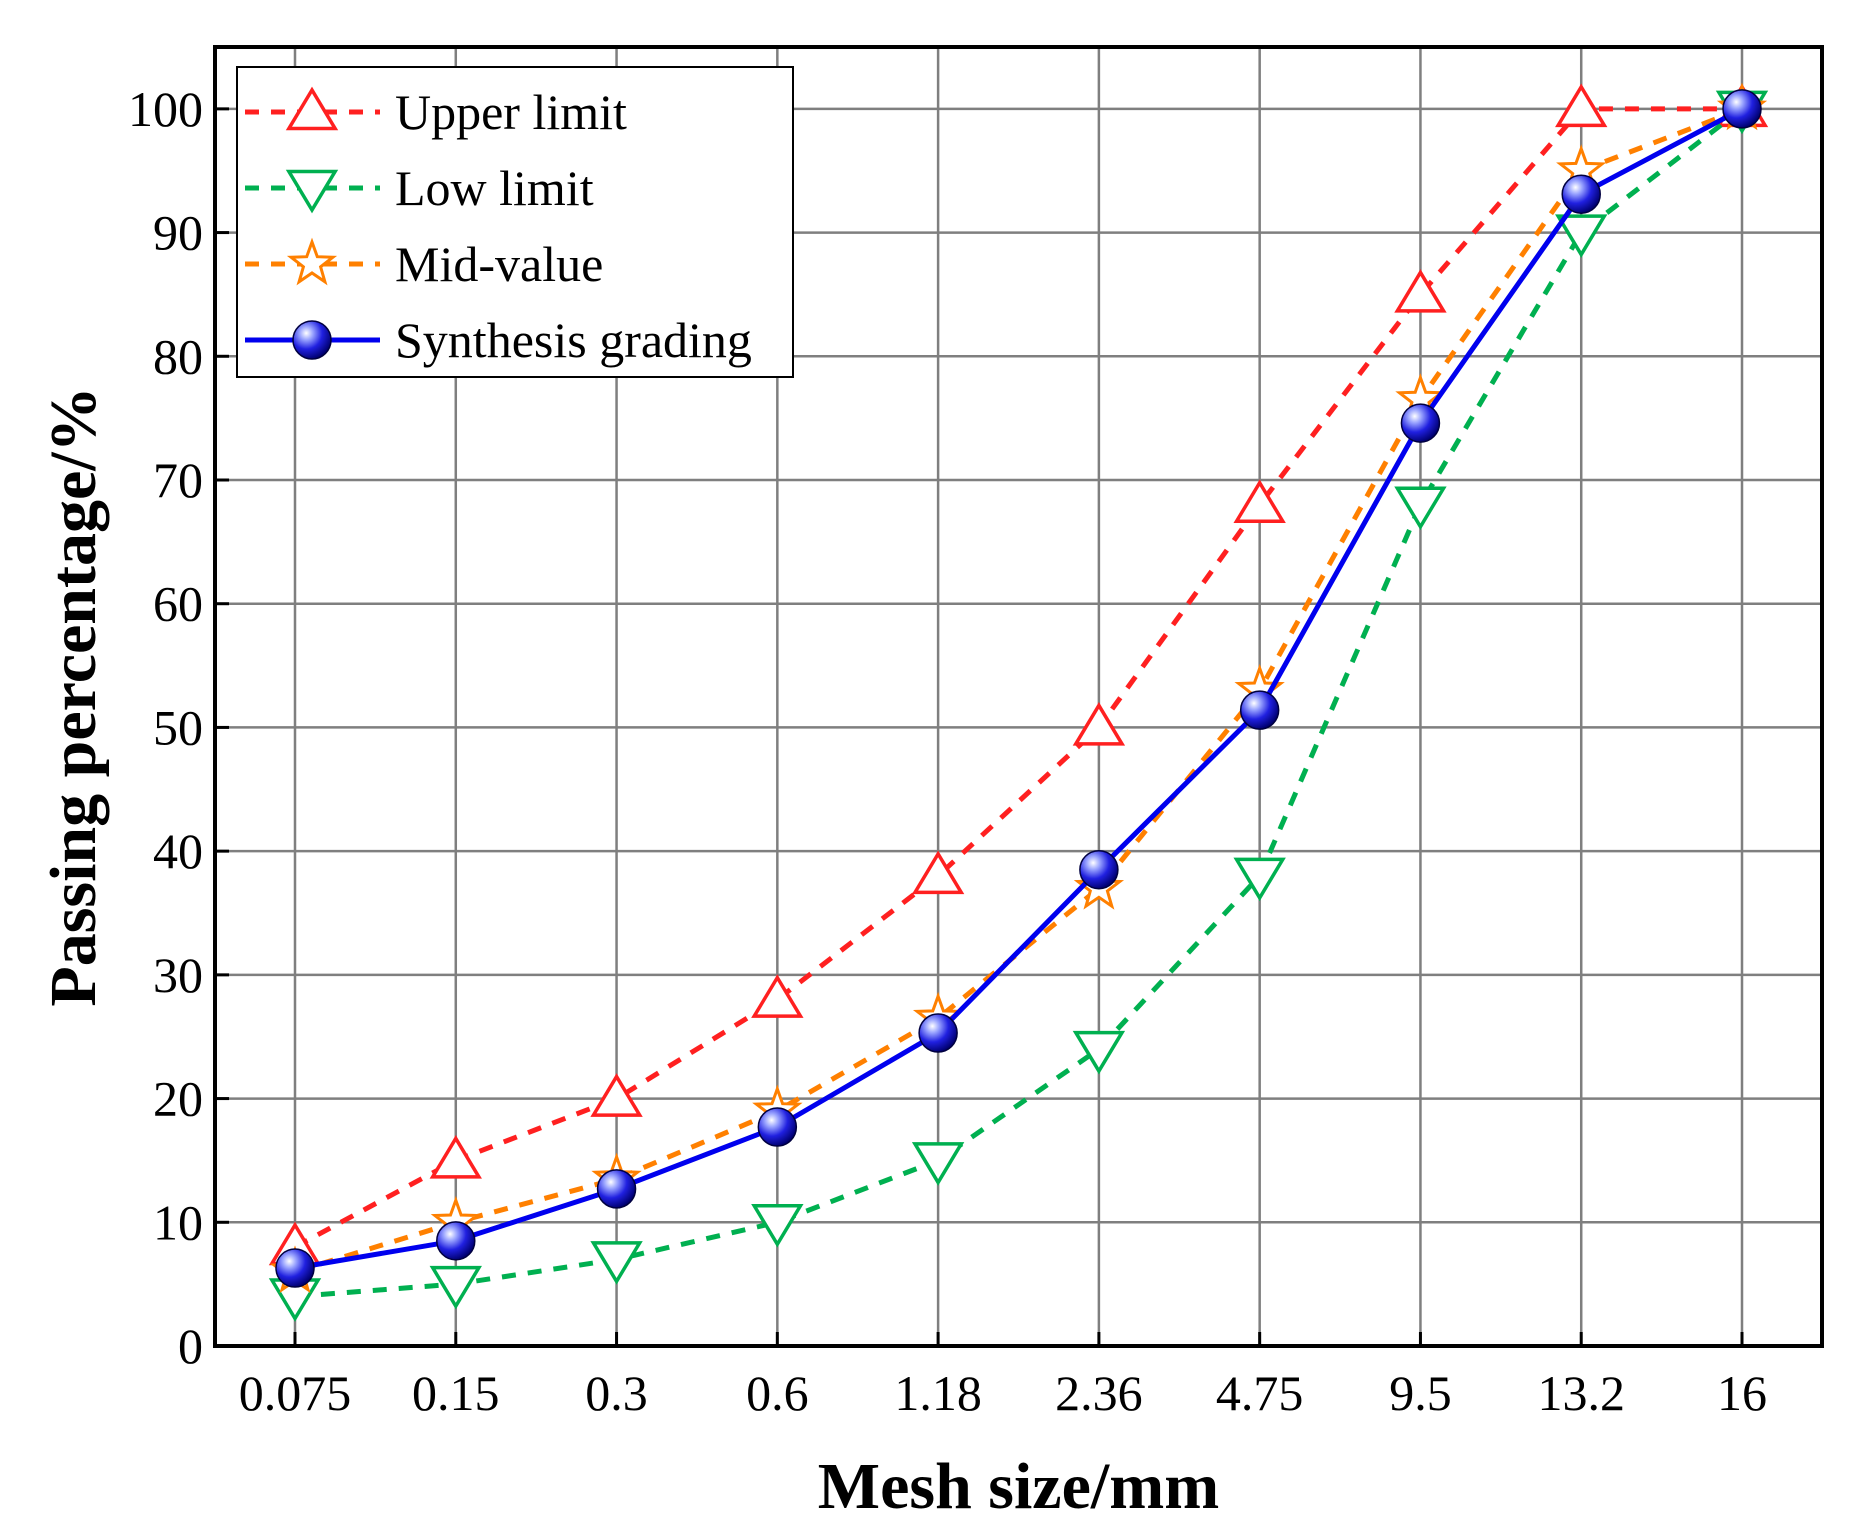 Image resolution: width=1853 pixels, height=1538 pixels. I want to click on y-tick-label: 40, so click(178, 851).